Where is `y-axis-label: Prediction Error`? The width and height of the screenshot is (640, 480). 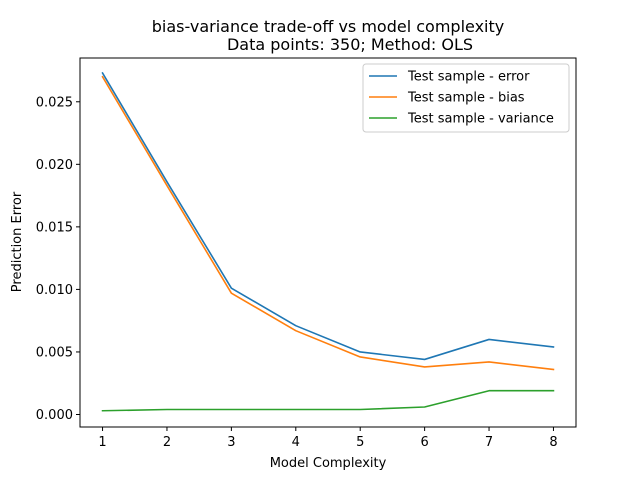
y-axis-label: Prediction Error is located at coordinates (17, 241).